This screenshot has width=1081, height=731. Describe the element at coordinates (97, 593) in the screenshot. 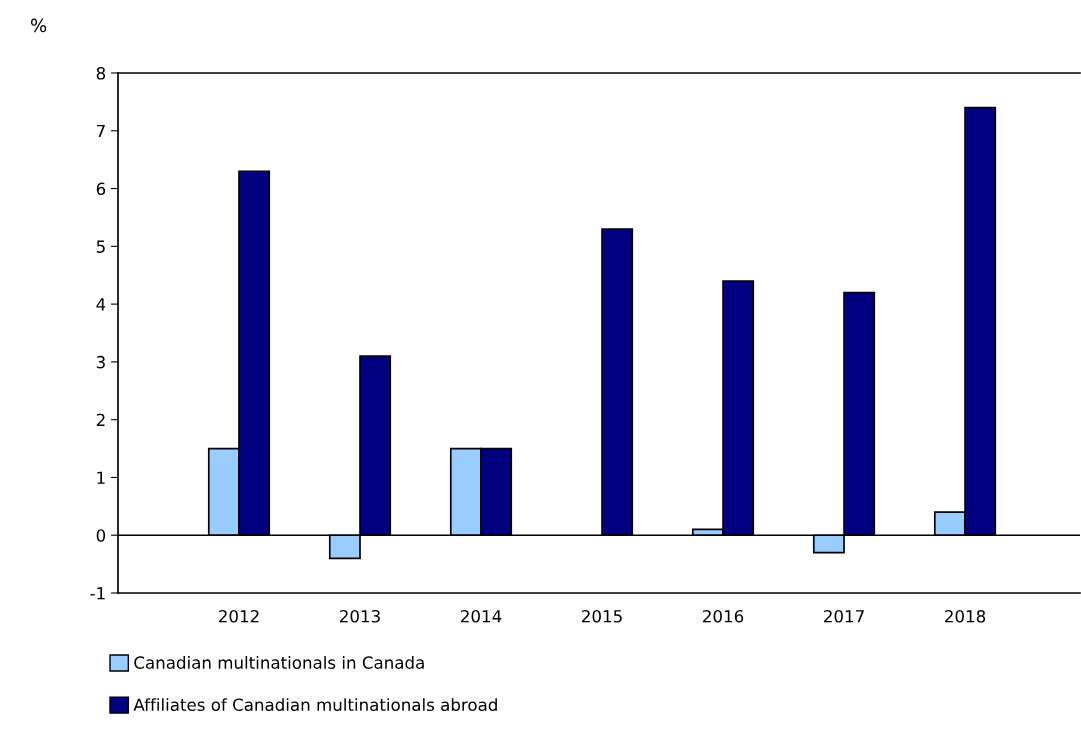

I see `y-tick-label: -1` at that location.